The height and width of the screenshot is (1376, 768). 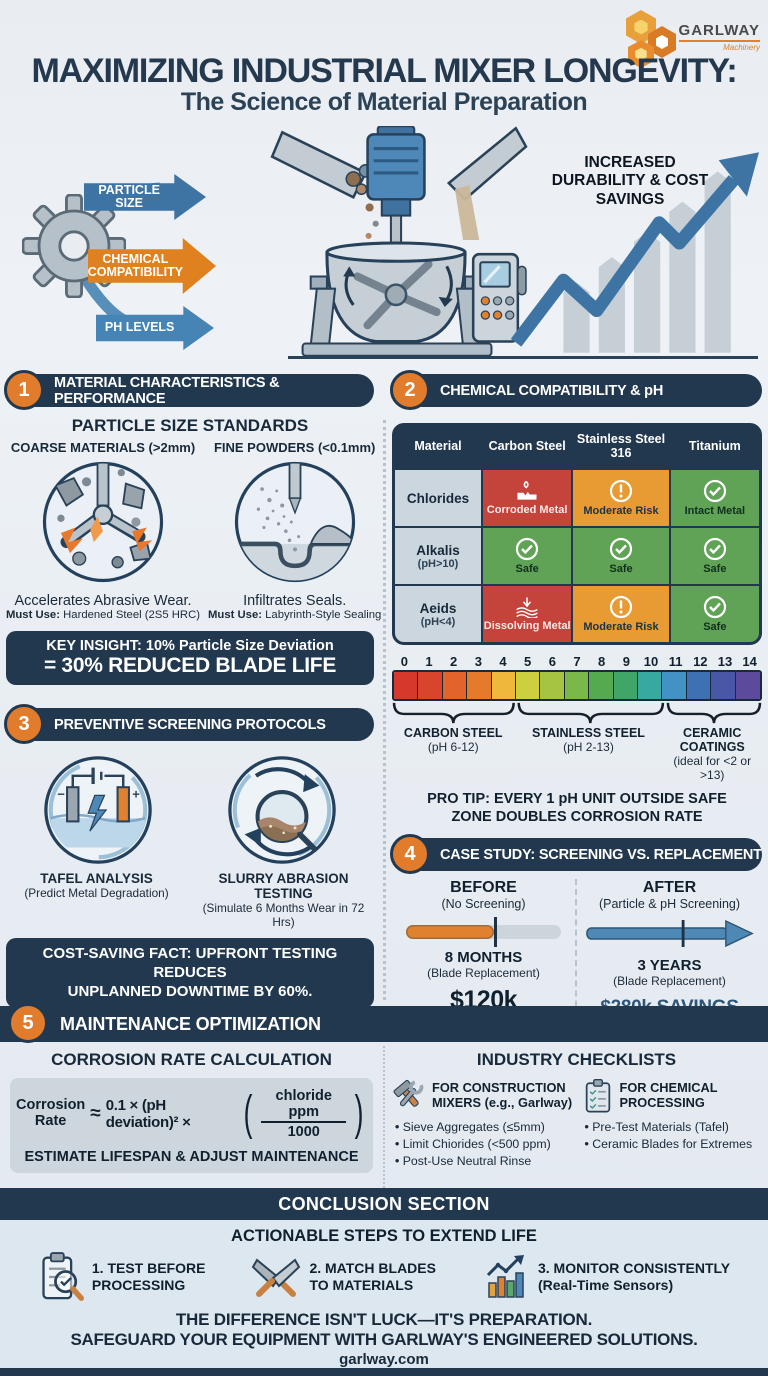 What do you see at coordinates (384, 1372) in the screenshot?
I see `bottom-bar` at bounding box center [384, 1372].